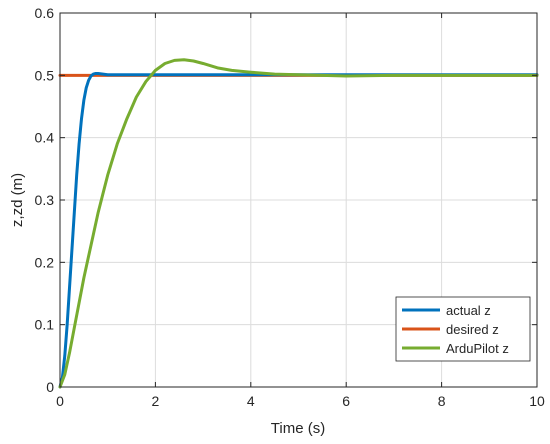 The image size is (550, 444). I want to click on y-tick-labels: 0 0.1 0.2 0.3 0.4 0.5 0.6, so click(45, 200).